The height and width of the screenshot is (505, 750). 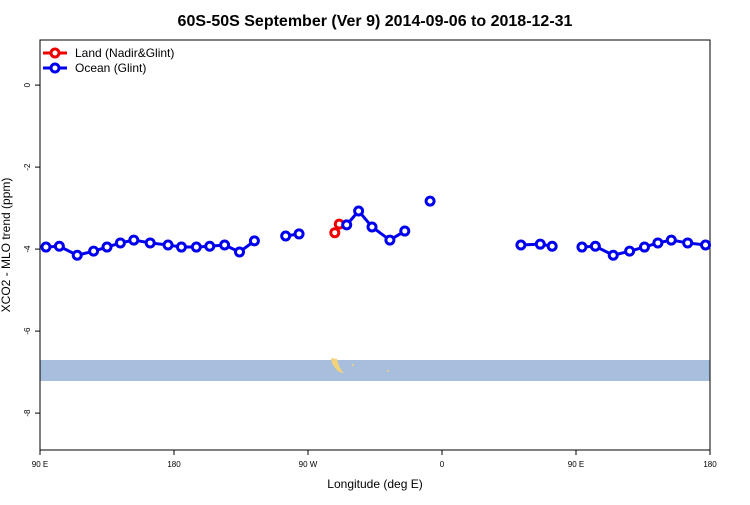 I want to click on legend-label: Land (Nadir&Glint), so click(x=124, y=53).